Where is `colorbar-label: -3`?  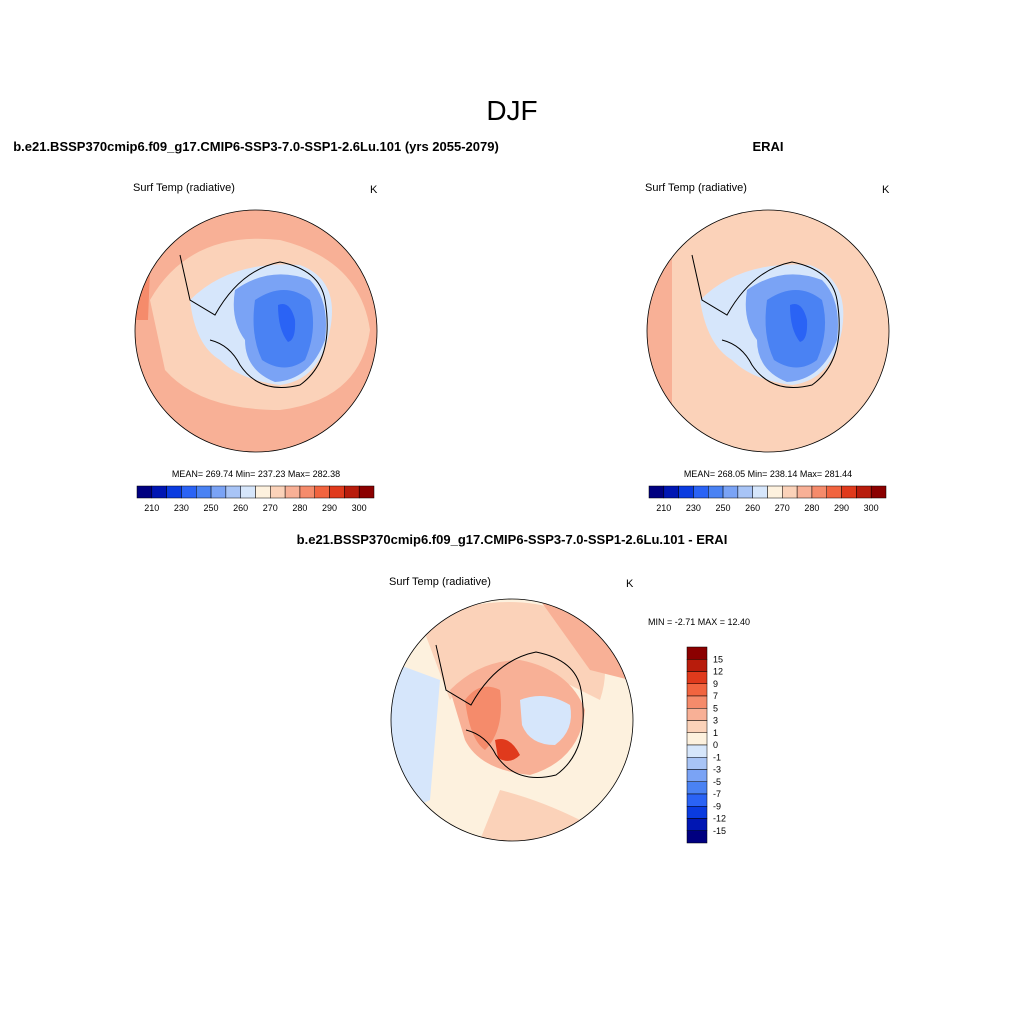
colorbar-label: -3 is located at coordinates (717, 770).